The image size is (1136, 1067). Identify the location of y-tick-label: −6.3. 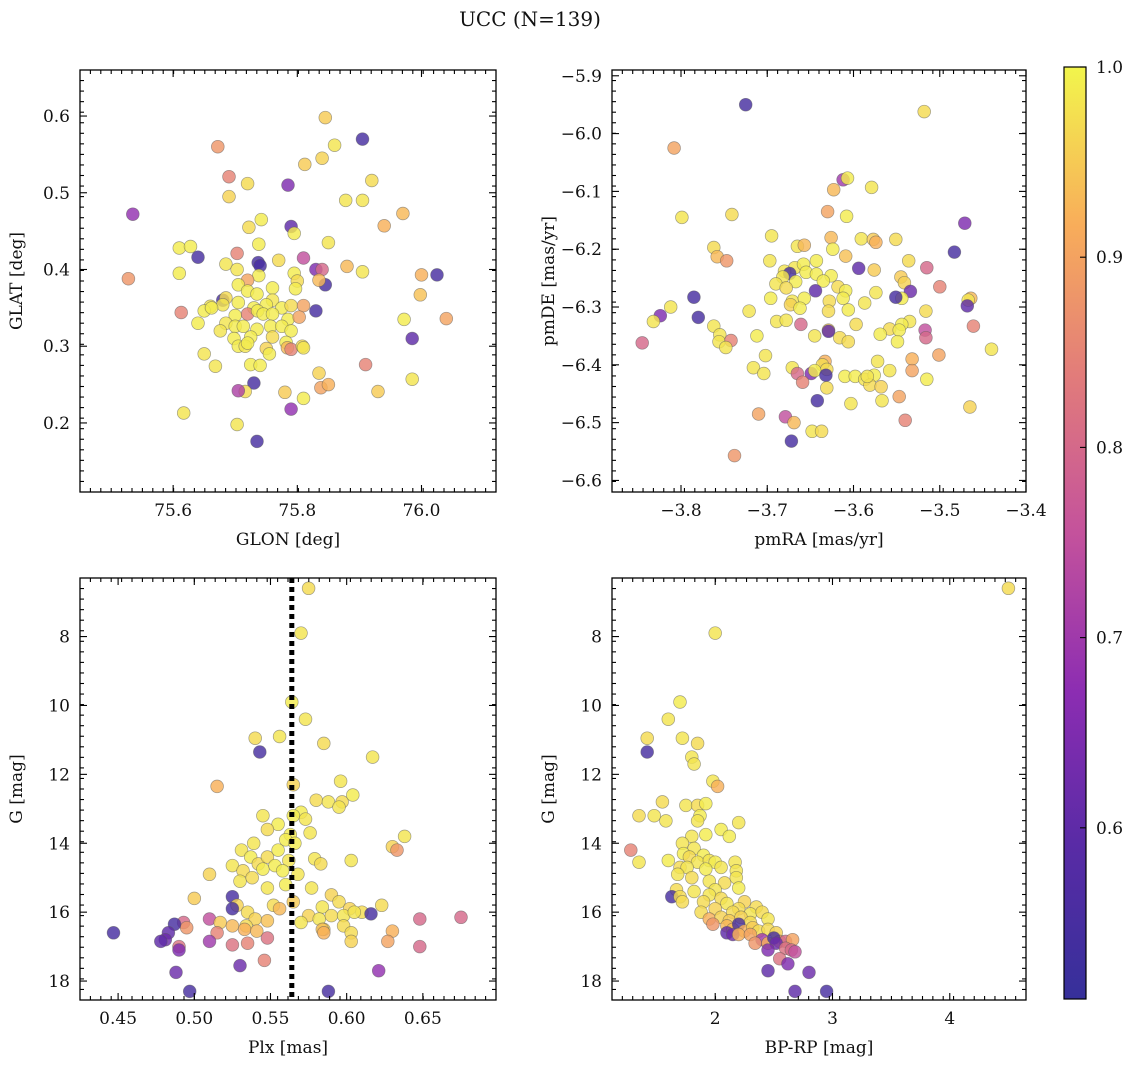
(581, 308).